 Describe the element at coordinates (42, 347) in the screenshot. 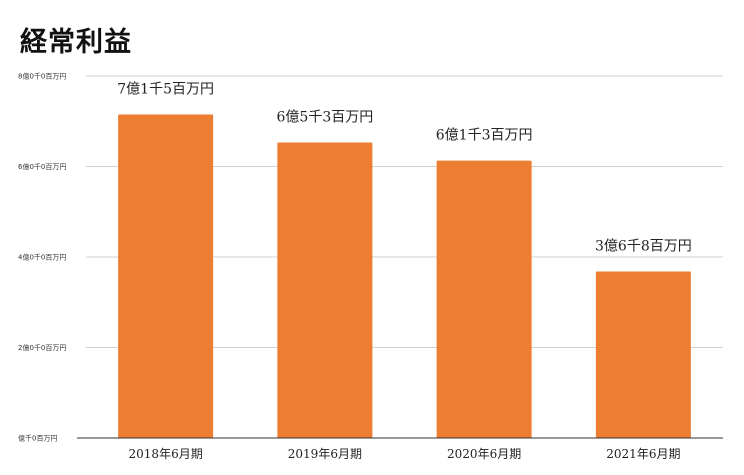

I see `y-tick-label: 2億0千0百万円` at that location.